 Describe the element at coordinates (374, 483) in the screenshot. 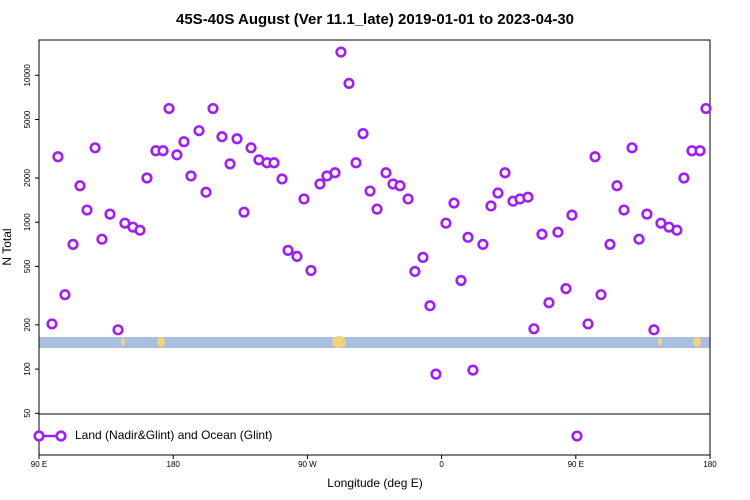

I see `x-axis-label: Longitude (deg E)` at that location.